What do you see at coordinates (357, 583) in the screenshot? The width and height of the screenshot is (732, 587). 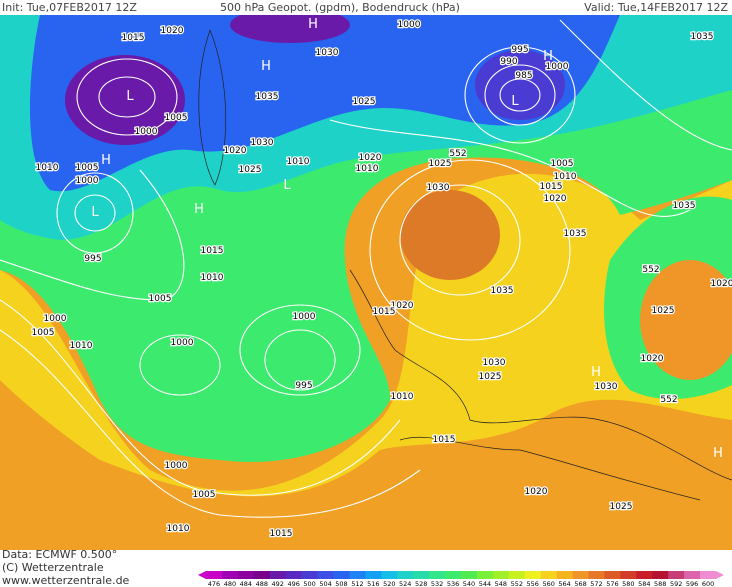 I see `legend-level: 512` at bounding box center [357, 583].